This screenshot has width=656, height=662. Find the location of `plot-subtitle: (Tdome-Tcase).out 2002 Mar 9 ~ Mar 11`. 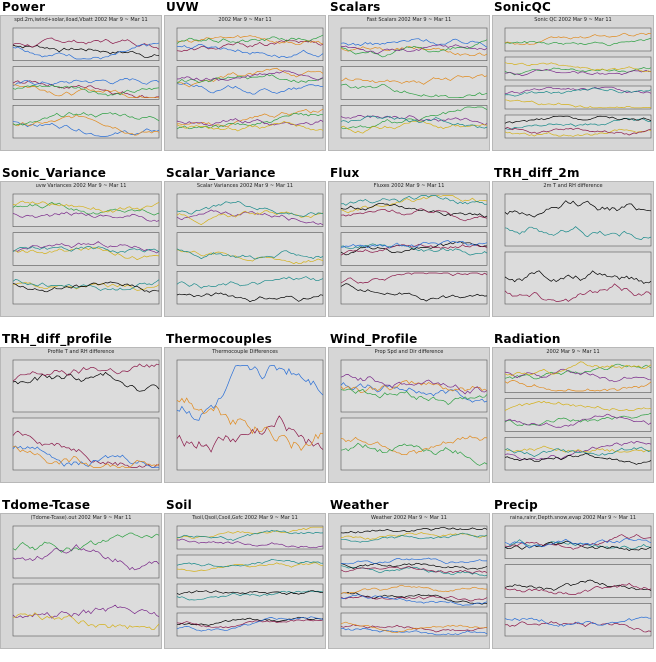

plot-subtitle: (Tdome-Tcase).out 2002 Mar 9 ~ Mar 11 is located at coordinates (81, 518).